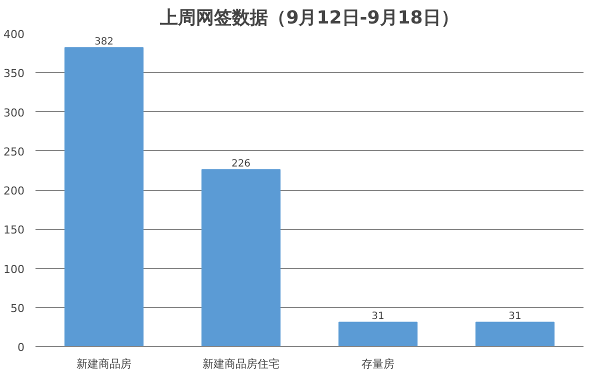  Describe the element at coordinates (14, 73) in the screenshot. I see `y-tick-label: 350` at that location.